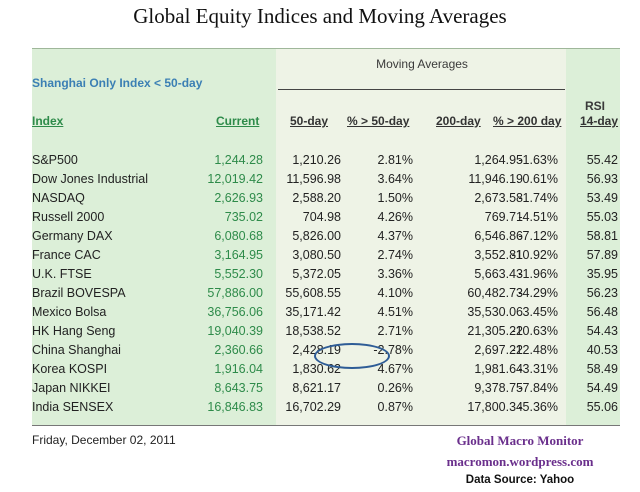 This screenshot has height=492, width=640. What do you see at coordinates (458, 121) in the screenshot?
I see `col-200-day: 200-day` at bounding box center [458, 121].